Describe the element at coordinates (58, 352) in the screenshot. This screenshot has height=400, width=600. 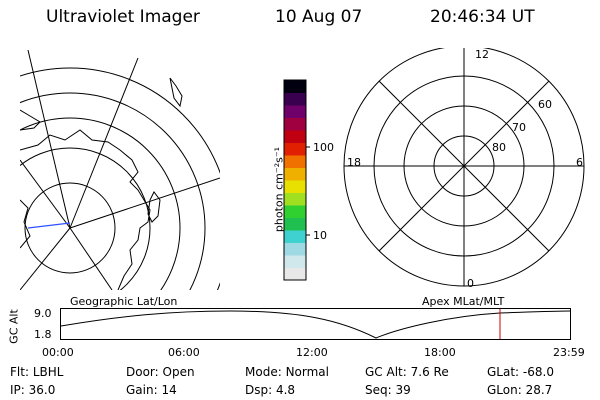
I see `altitude-x-tick-0000: 00:00` at that location.